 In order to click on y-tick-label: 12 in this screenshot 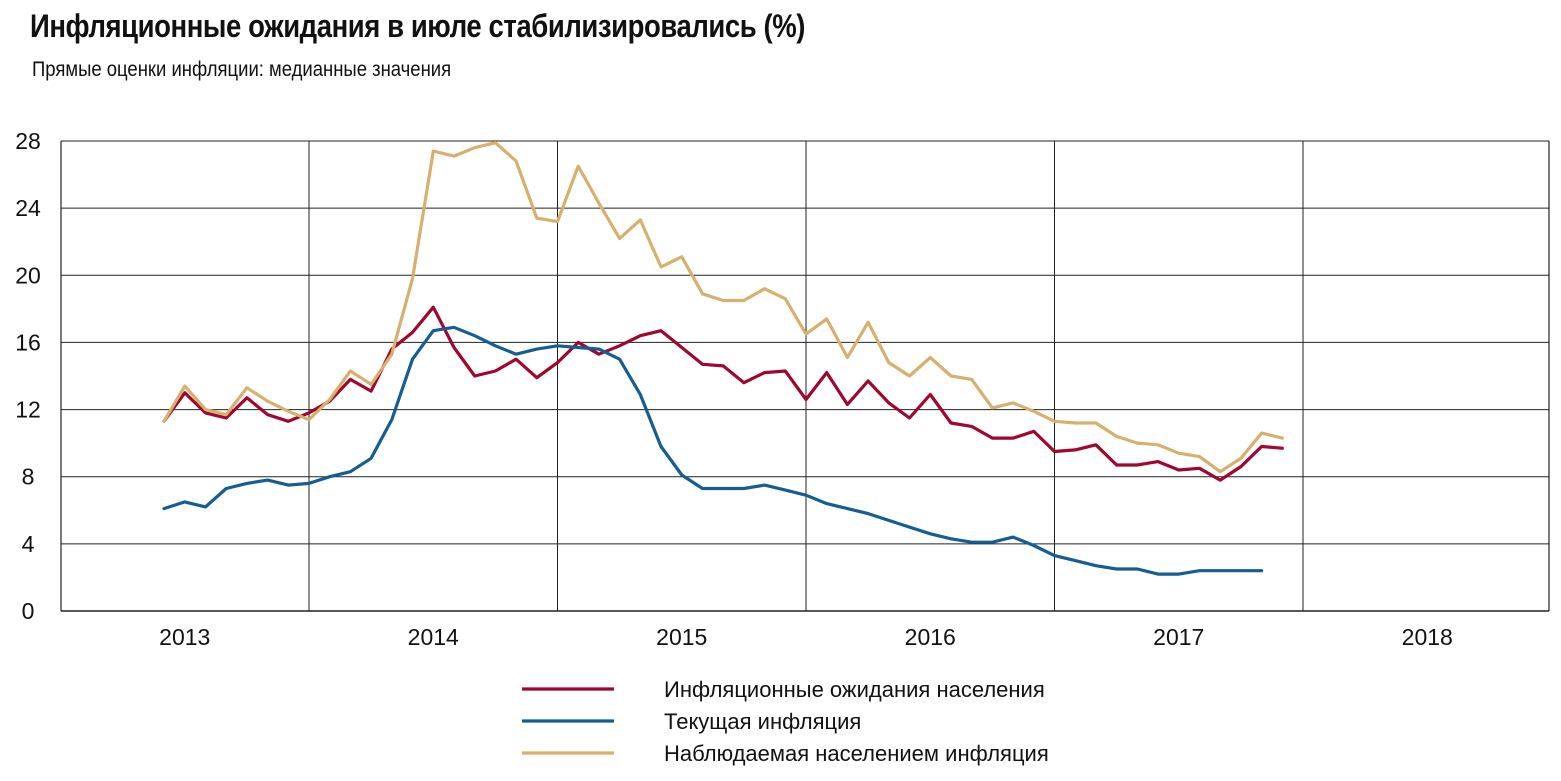, I will do `click(28, 410)`.